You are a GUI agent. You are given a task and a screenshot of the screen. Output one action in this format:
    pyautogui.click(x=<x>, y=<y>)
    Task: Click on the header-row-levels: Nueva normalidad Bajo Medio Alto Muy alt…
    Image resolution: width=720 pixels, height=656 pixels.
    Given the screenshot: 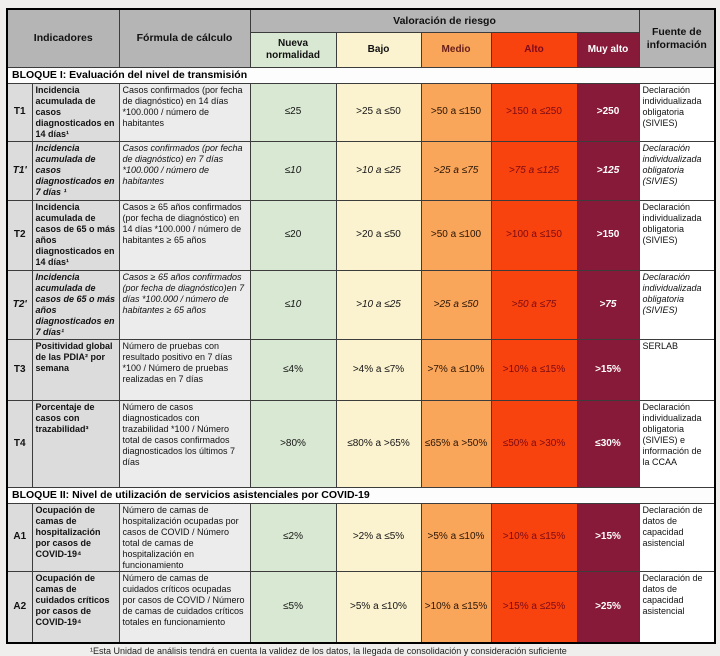 What is the action you would take?
    pyautogui.click(x=361, y=50)
    